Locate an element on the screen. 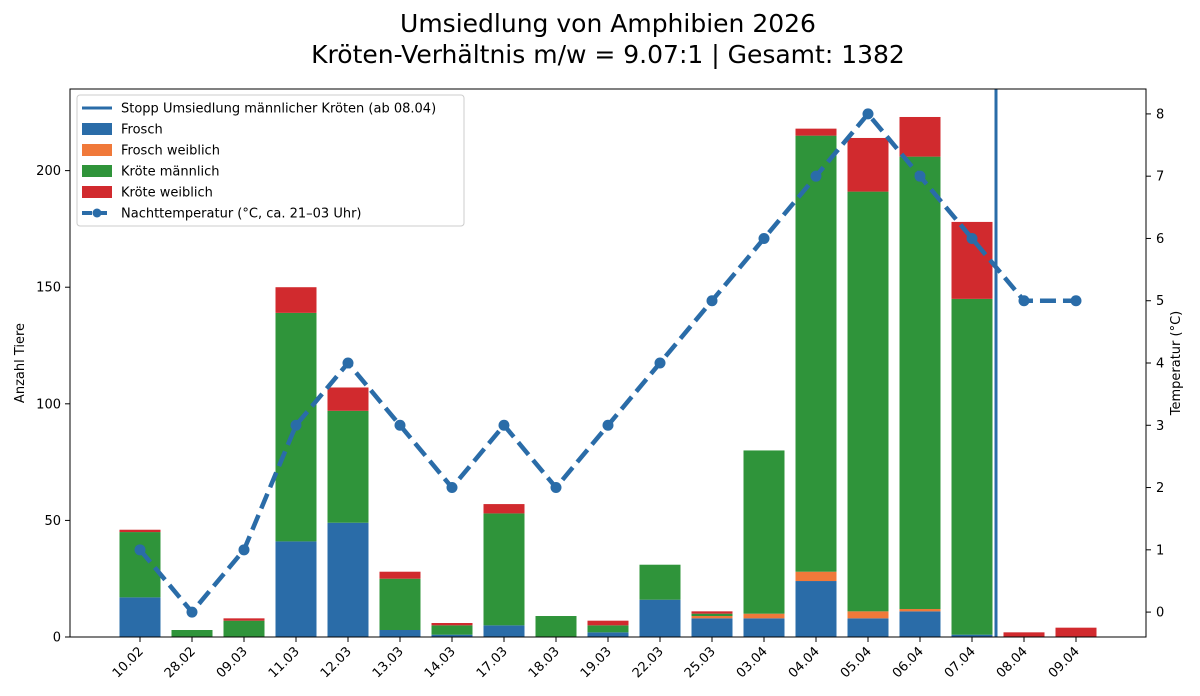 The image size is (1200, 696). bar-10.02-series-3 is located at coordinates (140, 531).